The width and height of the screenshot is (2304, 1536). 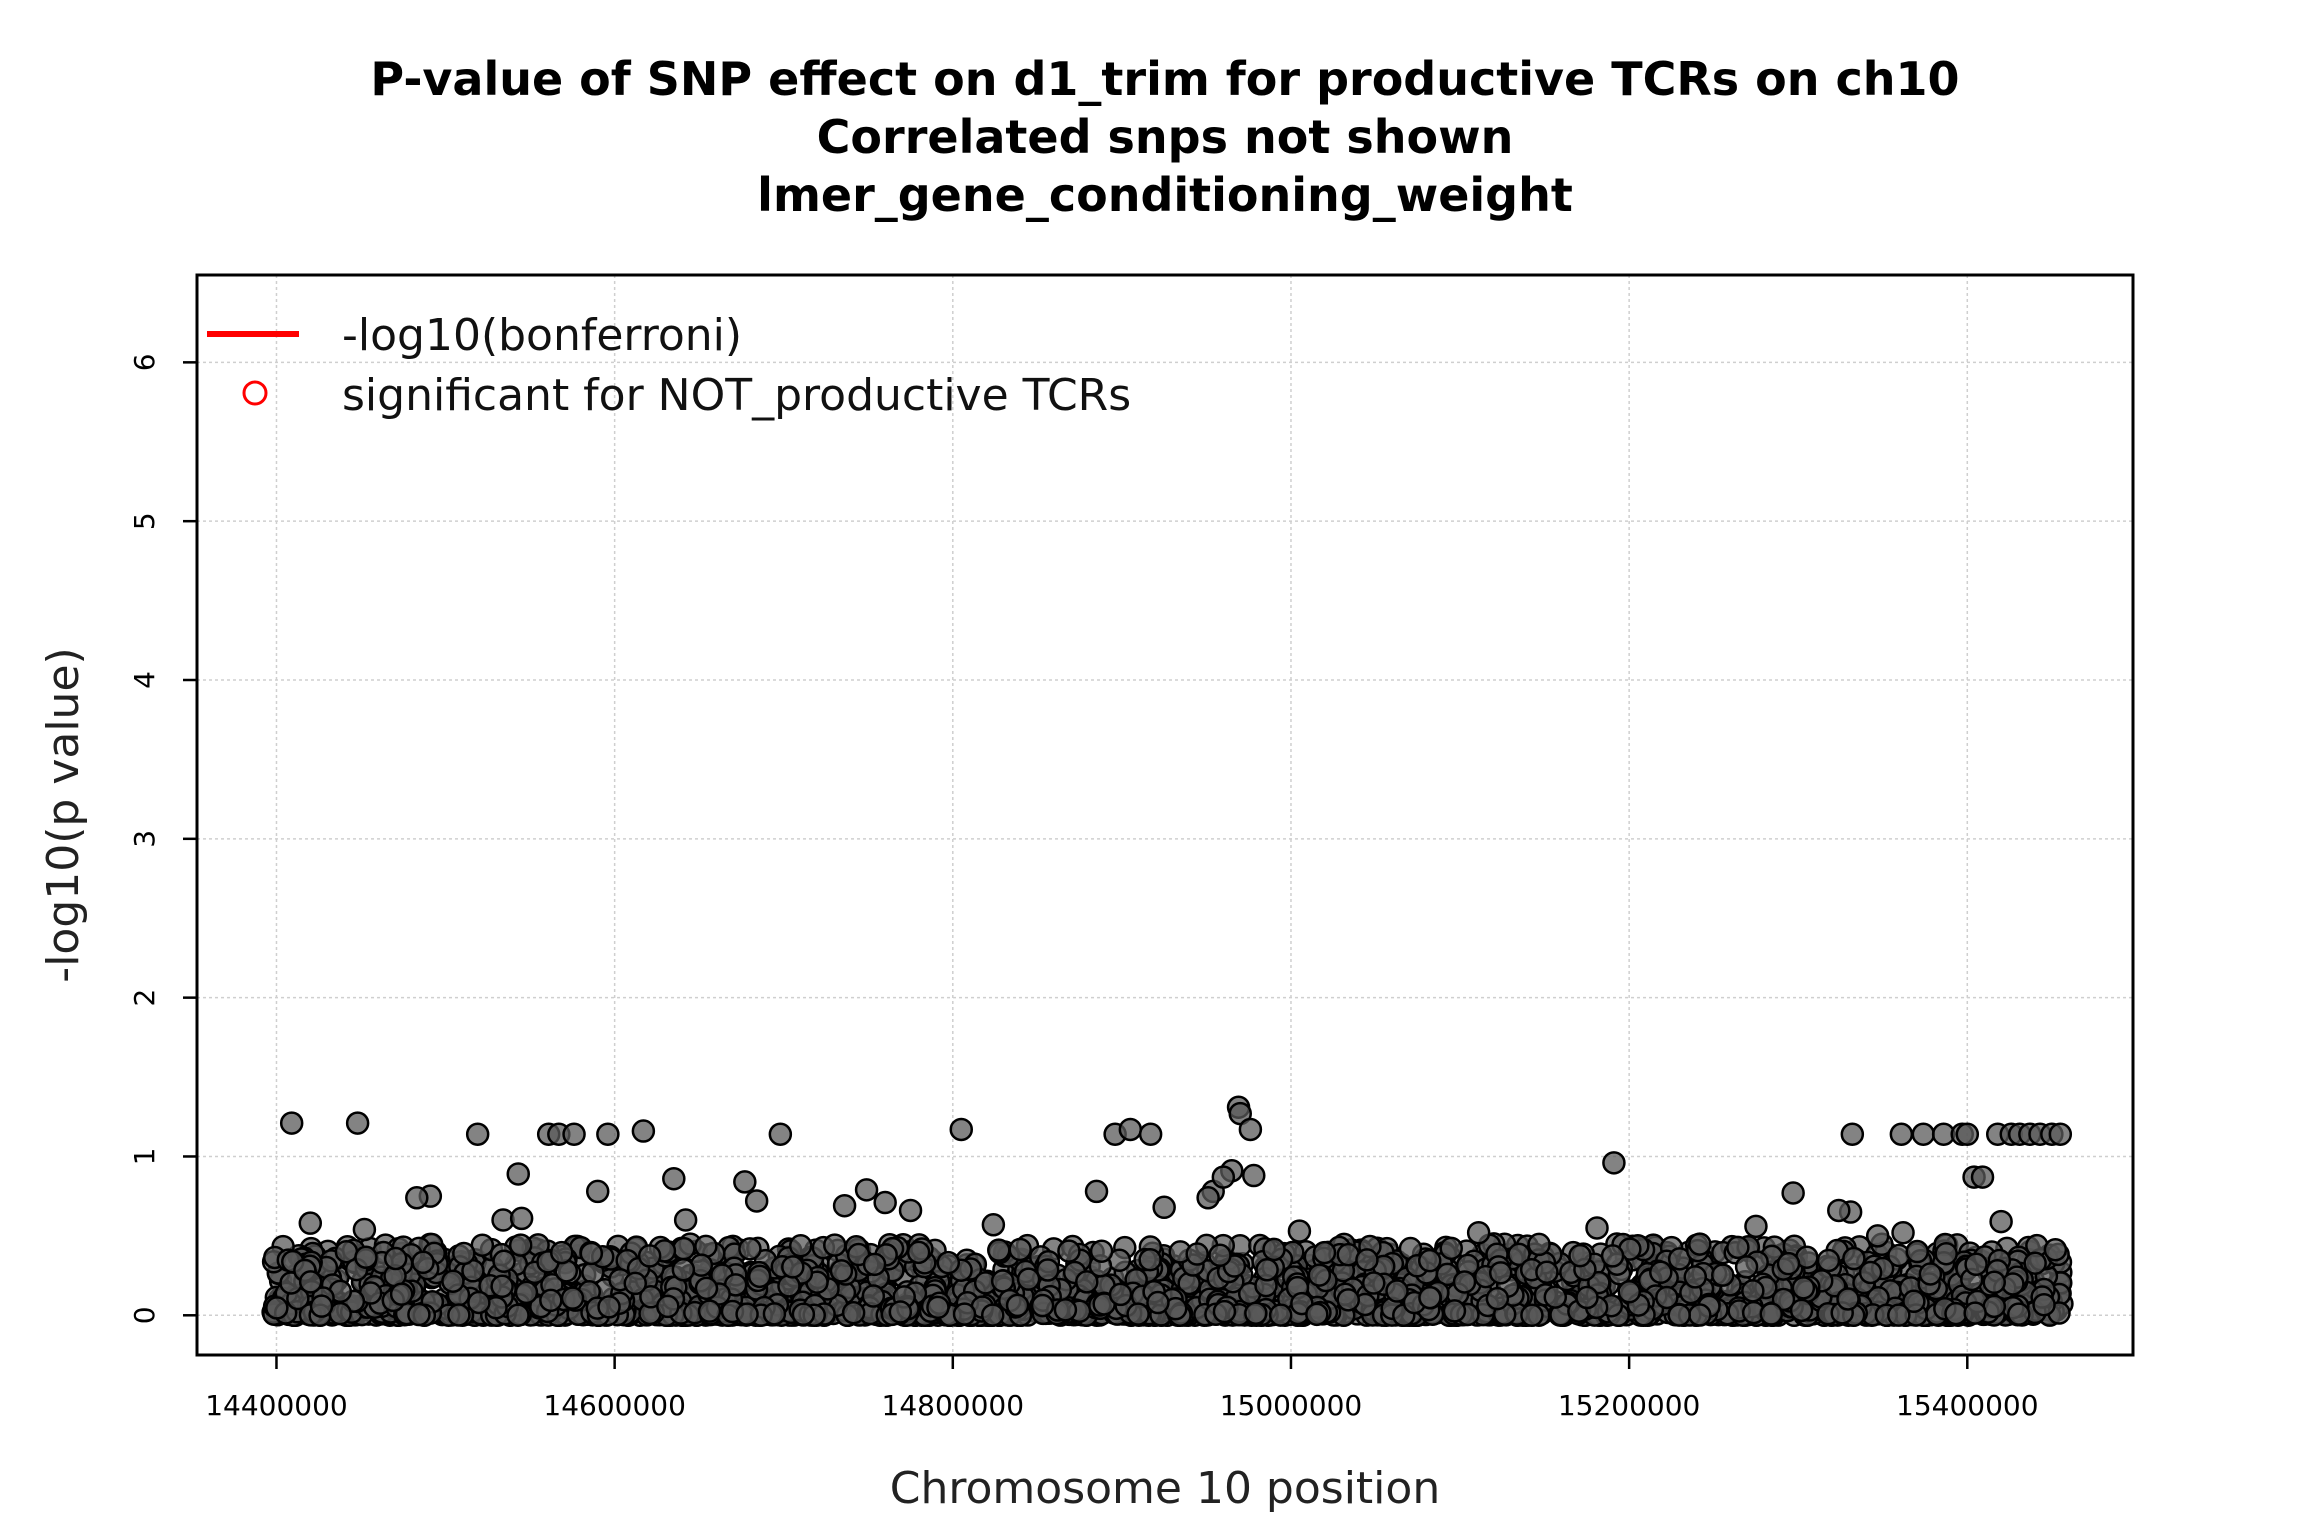 What do you see at coordinates (542, 335) in the screenshot?
I see `legend-bonferroni-label: -log10(bonferroni)` at bounding box center [542, 335].